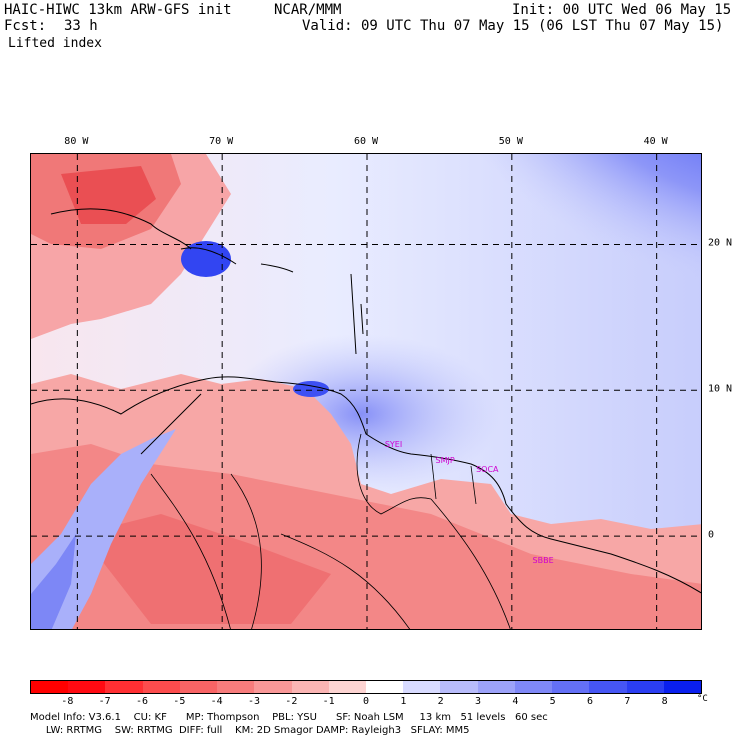 The height and width of the screenshot is (740, 740). What do you see at coordinates (81, 26) in the screenshot?
I see `forecast-hour: 33 h` at bounding box center [81, 26].